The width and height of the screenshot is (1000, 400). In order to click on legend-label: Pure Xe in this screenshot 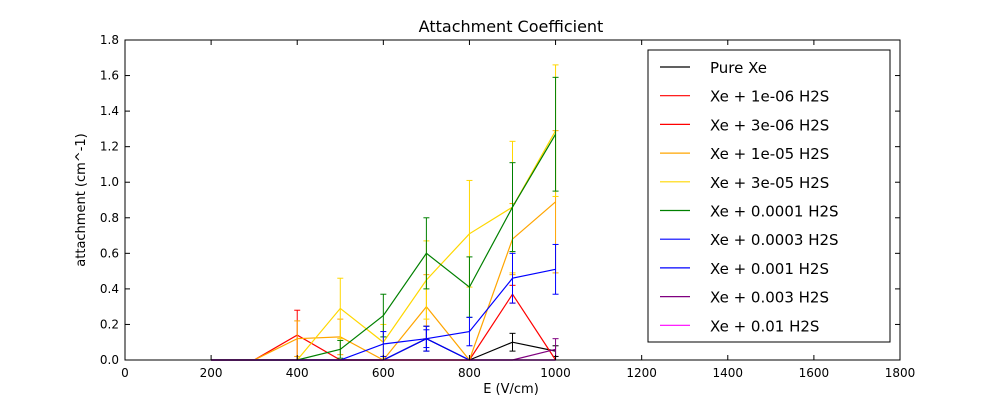, I will do `click(738, 68)`.